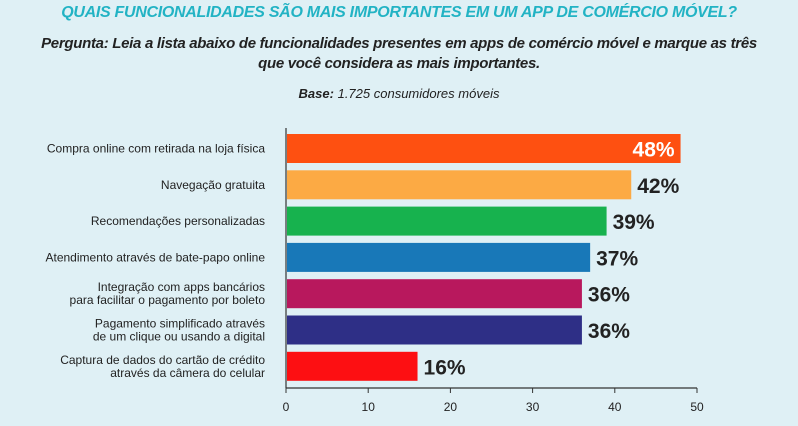  What do you see at coordinates (181, 287) in the screenshot?
I see `category-label: Integração com apps bancários` at bounding box center [181, 287].